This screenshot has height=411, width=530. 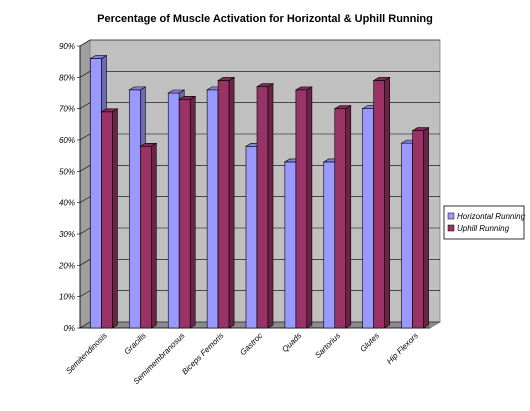 I want to click on y-axis: 0% 10% 20% 30% 40% 50% 60% 70% 80% 90%, so click(x=69, y=187).